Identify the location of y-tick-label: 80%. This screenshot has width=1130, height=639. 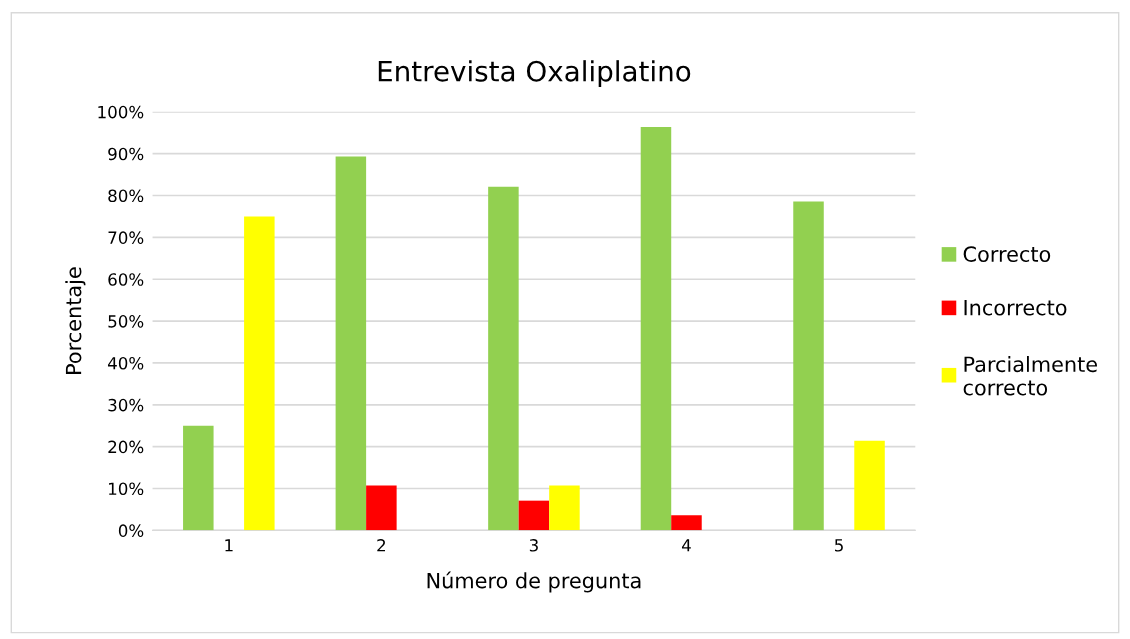
(126, 196).